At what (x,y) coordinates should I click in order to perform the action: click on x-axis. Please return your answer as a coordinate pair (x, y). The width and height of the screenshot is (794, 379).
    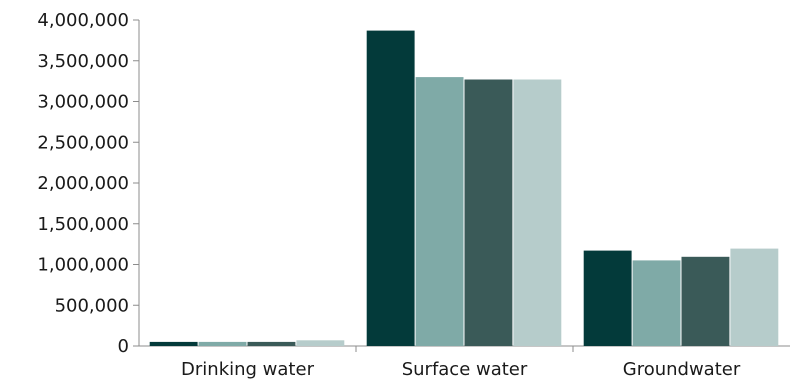
    Looking at the image, I should click on (464, 348).